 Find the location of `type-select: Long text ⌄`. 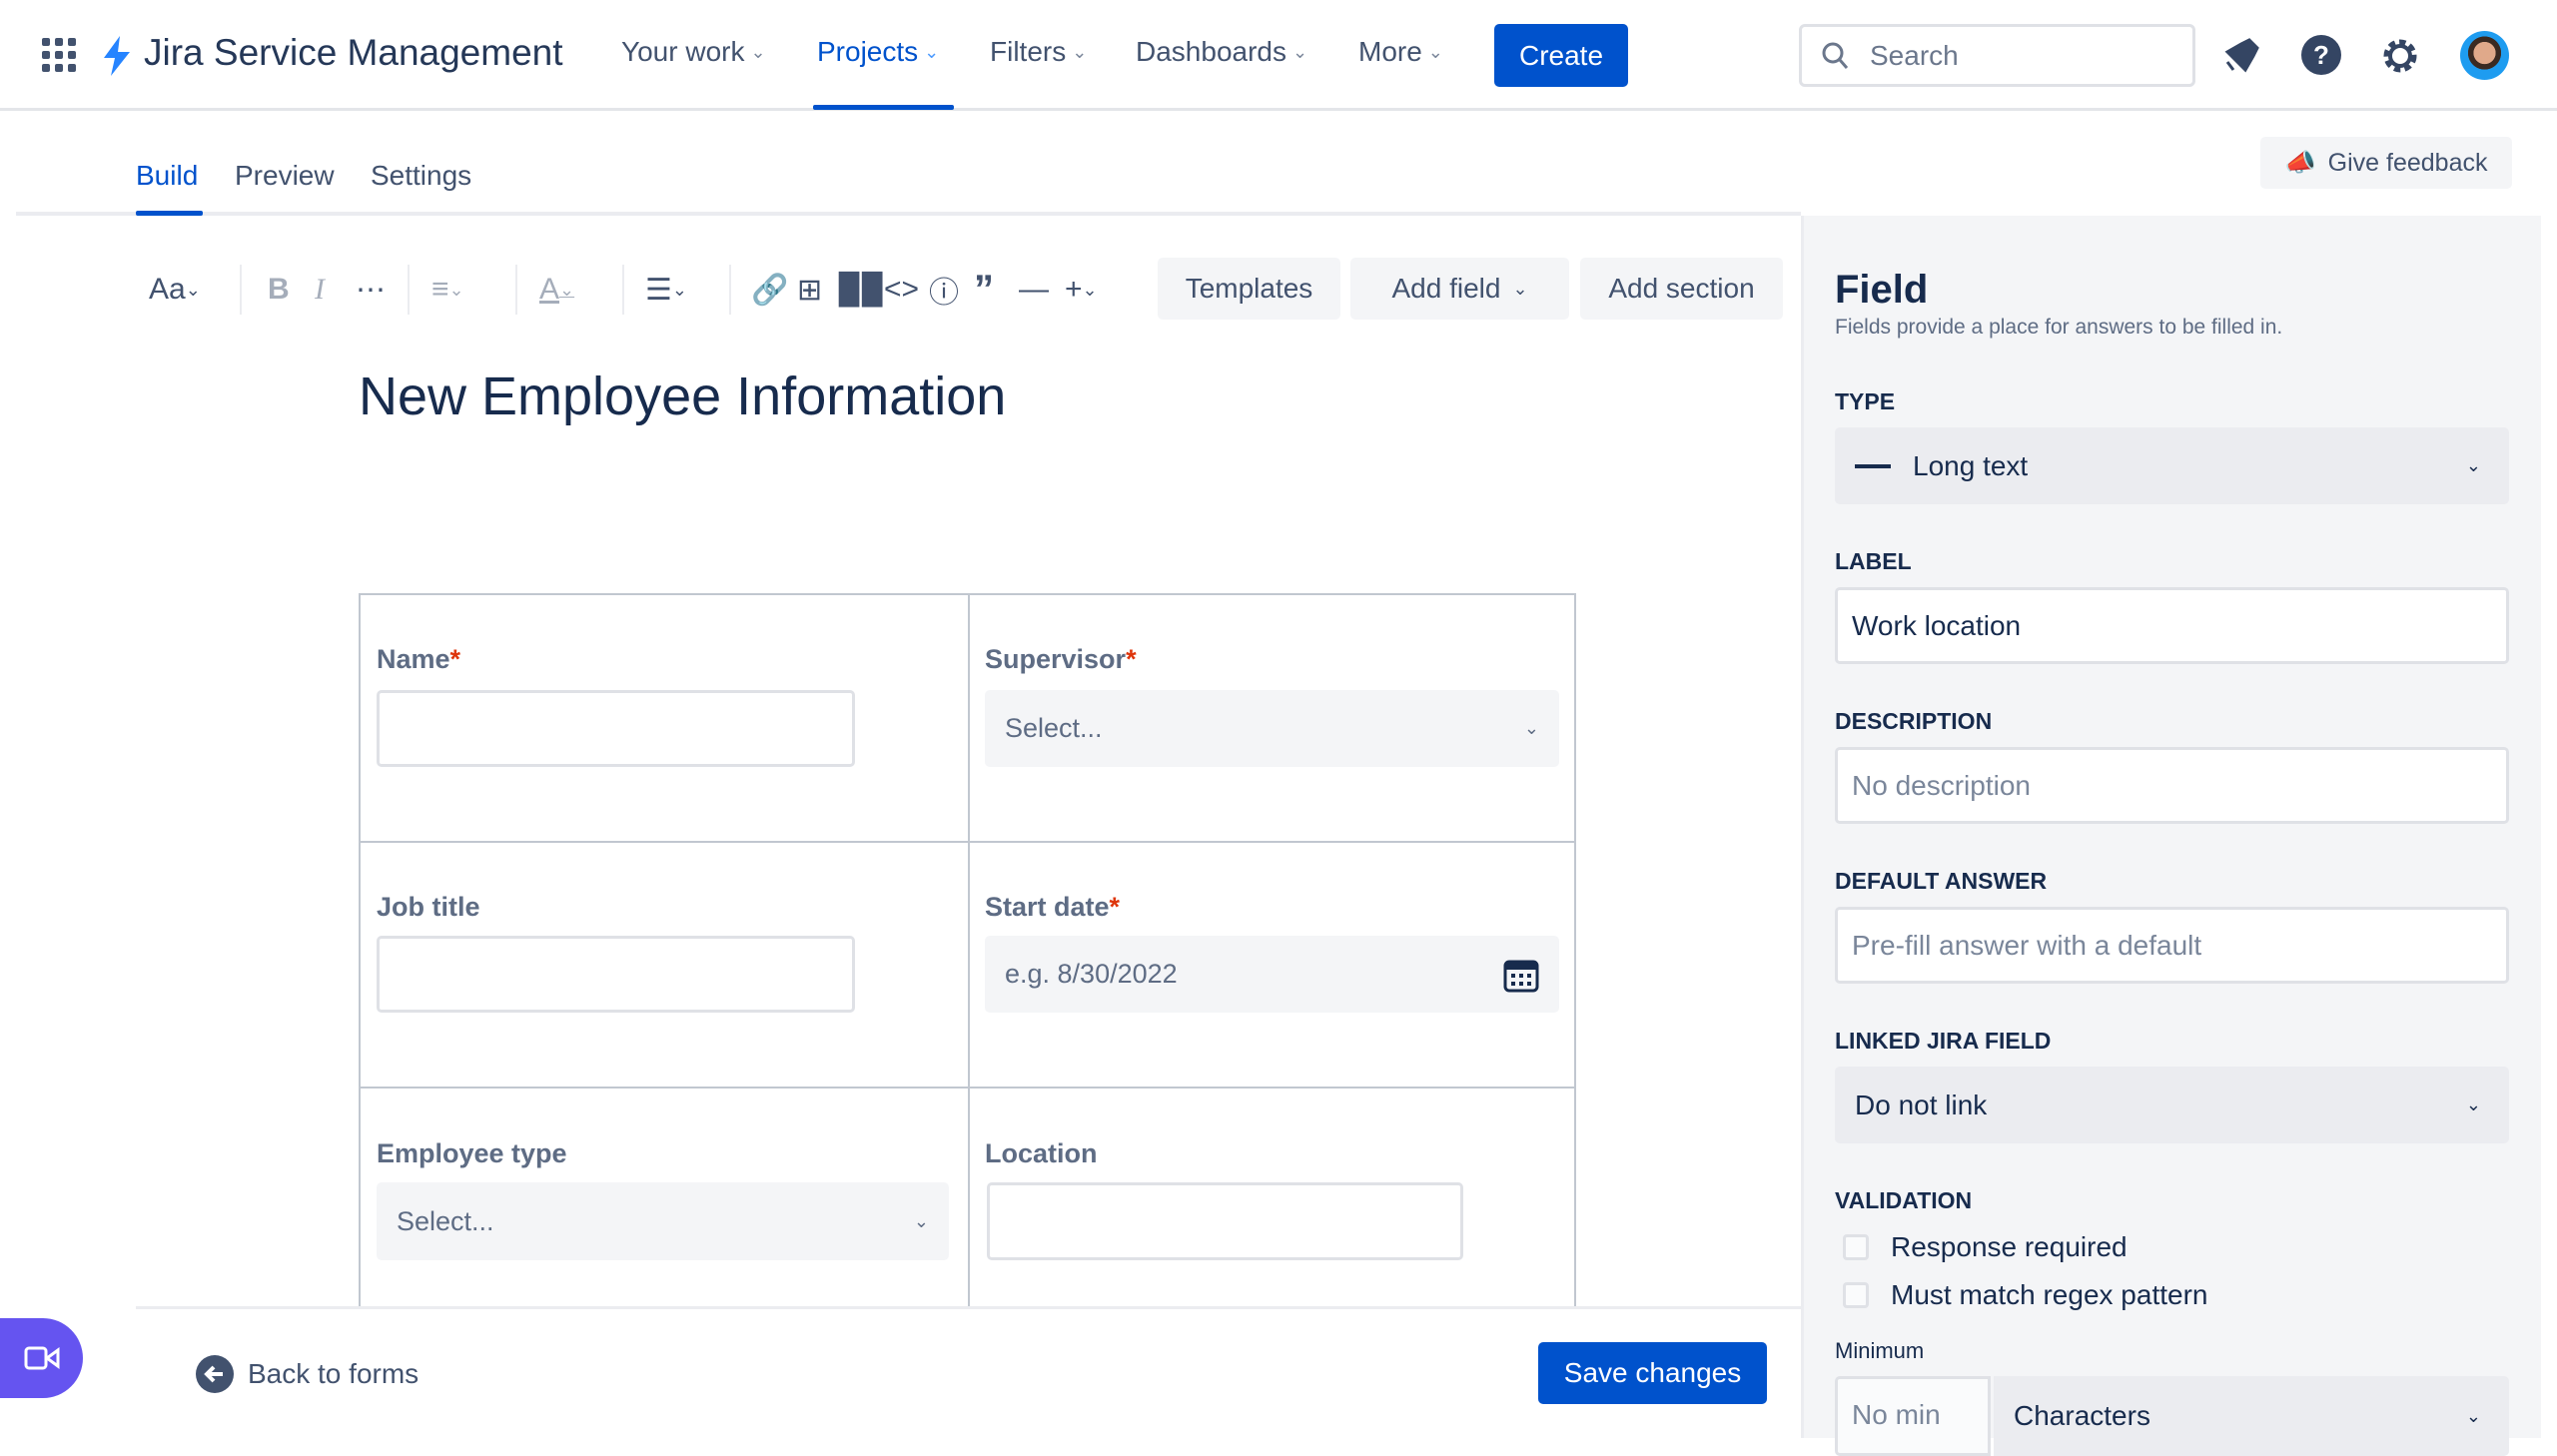

type-select: Long text ⌄ is located at coordinates (2172, 466).